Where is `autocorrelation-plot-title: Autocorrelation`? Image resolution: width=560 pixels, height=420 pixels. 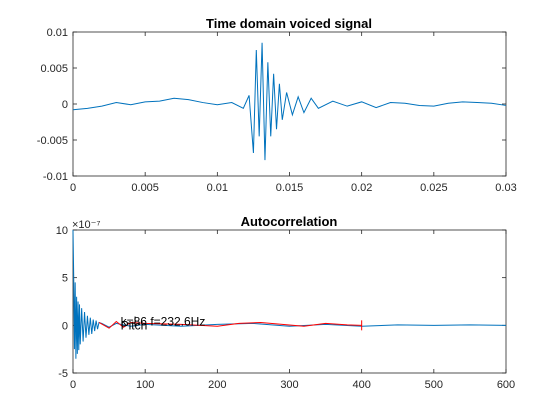
autocorrelation-plot-title: Autocorrelation is located at coordinates (289, 221).